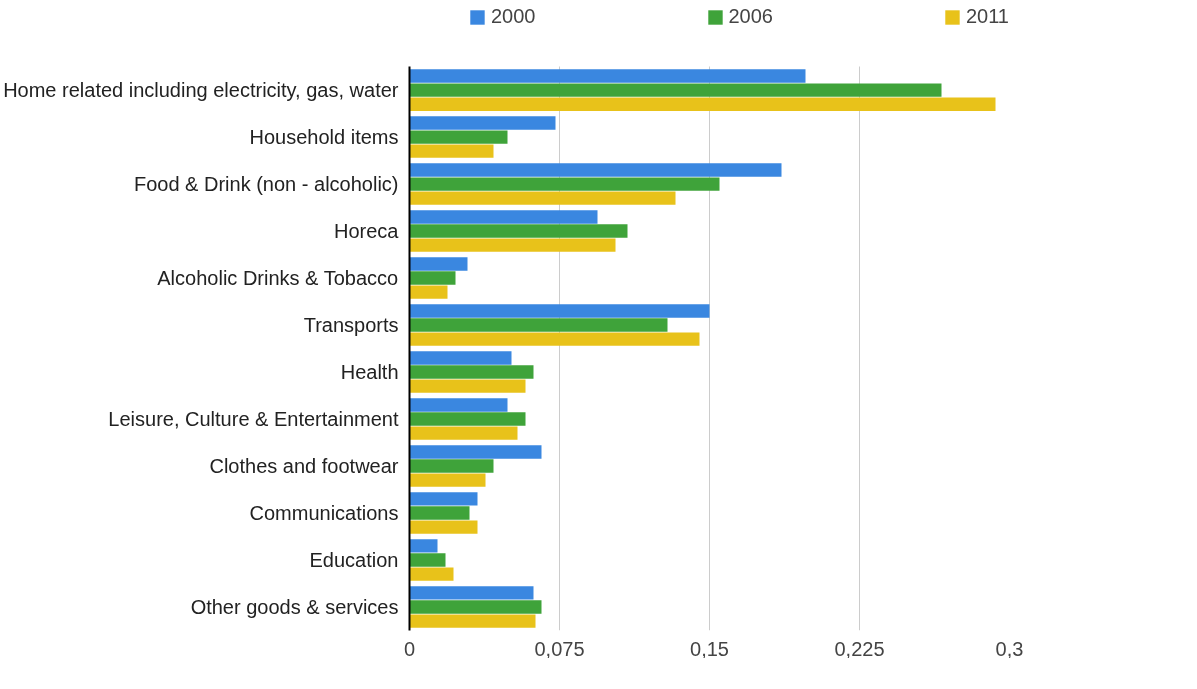  I want to click on legend-label: 2000, so click(513, 16).